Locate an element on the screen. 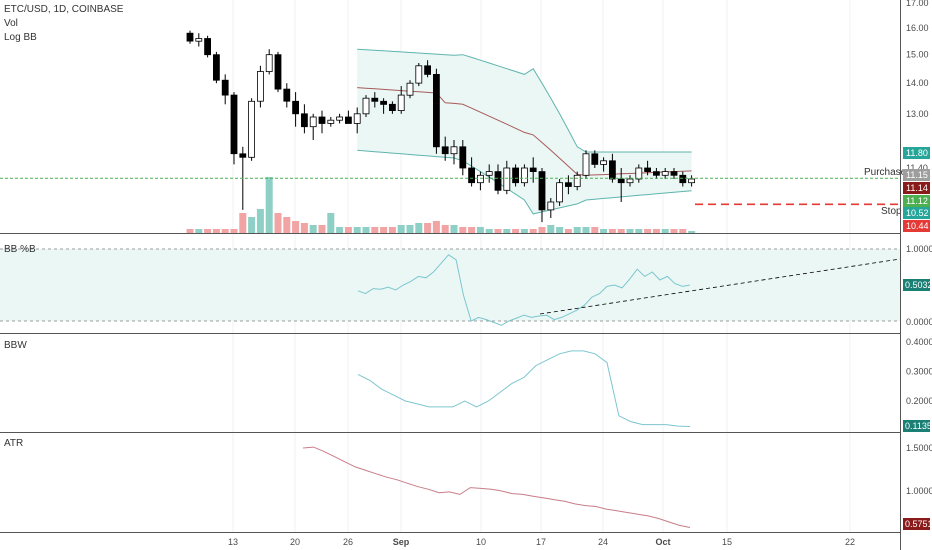 This screenshot has width=932, height=550. price-tag: 11.15 is located at coordinates (916, 175).